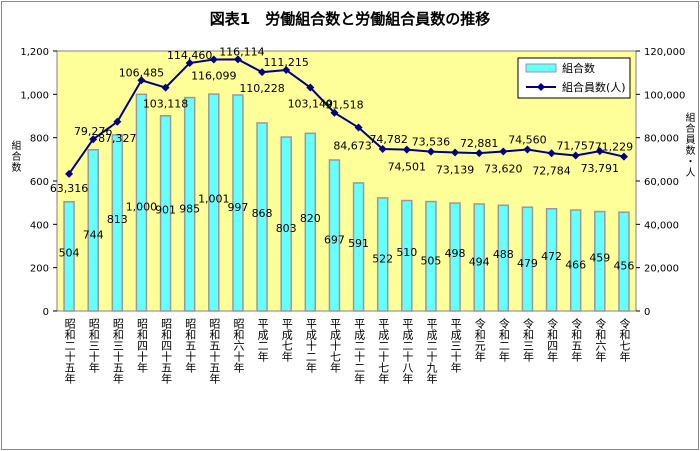 The width and height of the screenshot is (700, 451). Describe the element at coordinates (614, 147) in the screenshot. I see `line-data-label: 71,229` at that location.